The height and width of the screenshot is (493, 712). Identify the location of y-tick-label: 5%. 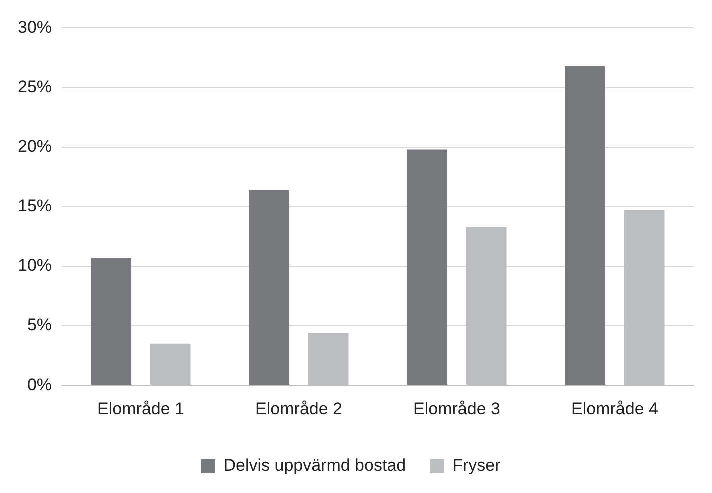
(39, 325).